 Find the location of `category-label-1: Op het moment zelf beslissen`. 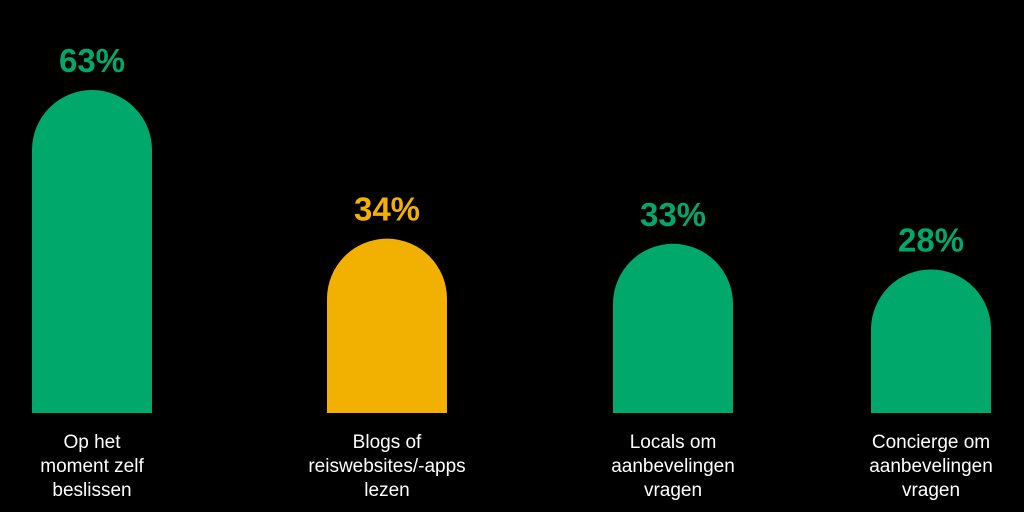

category-label-1: Op het moment zelf beslissen is located at coordinates (92, 466).